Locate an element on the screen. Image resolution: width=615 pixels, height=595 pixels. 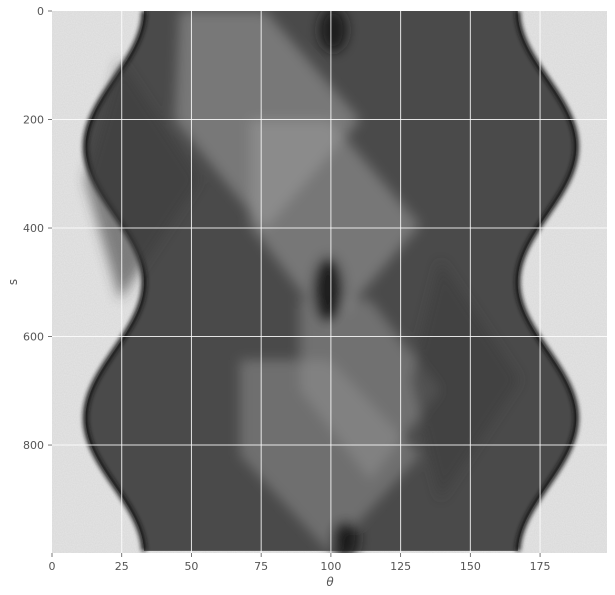
x-tick-label: 25 is located at coordinates (122, 566).